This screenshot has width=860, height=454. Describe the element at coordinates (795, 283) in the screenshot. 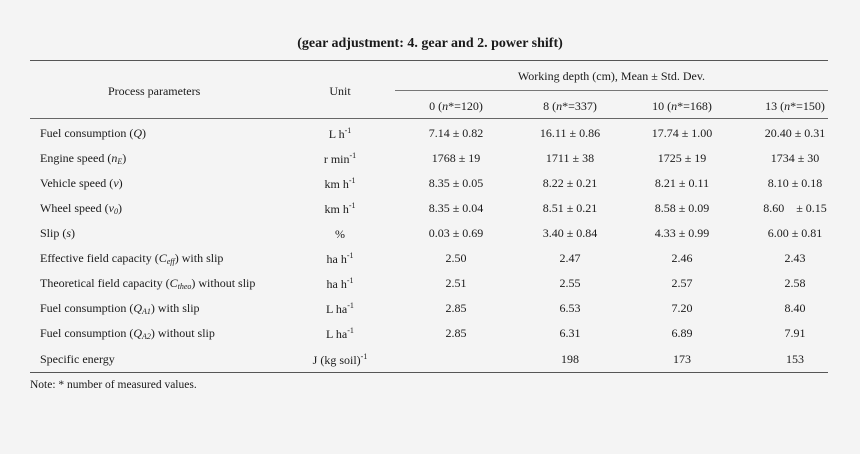

I see `row-value: 2.58` at that location.